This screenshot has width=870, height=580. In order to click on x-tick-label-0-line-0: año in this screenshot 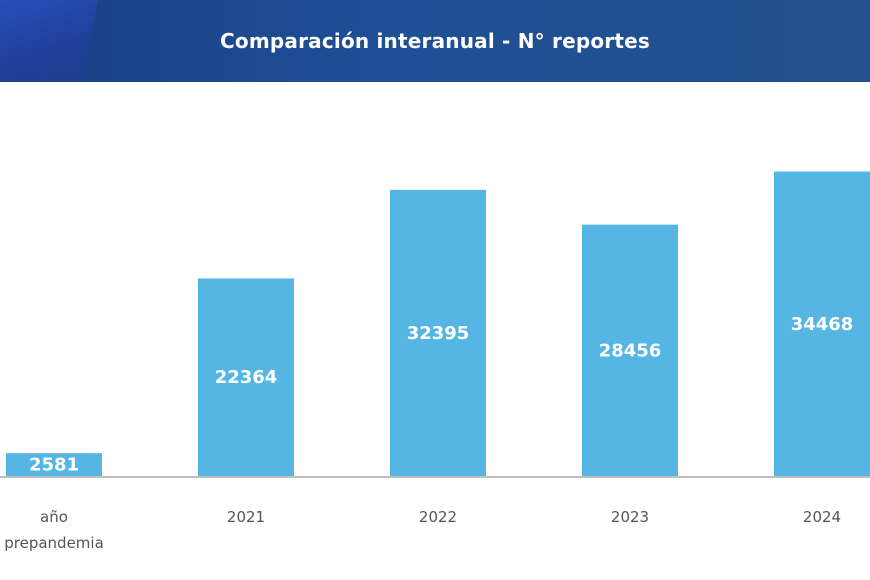, I will do `click(54, 517)`.